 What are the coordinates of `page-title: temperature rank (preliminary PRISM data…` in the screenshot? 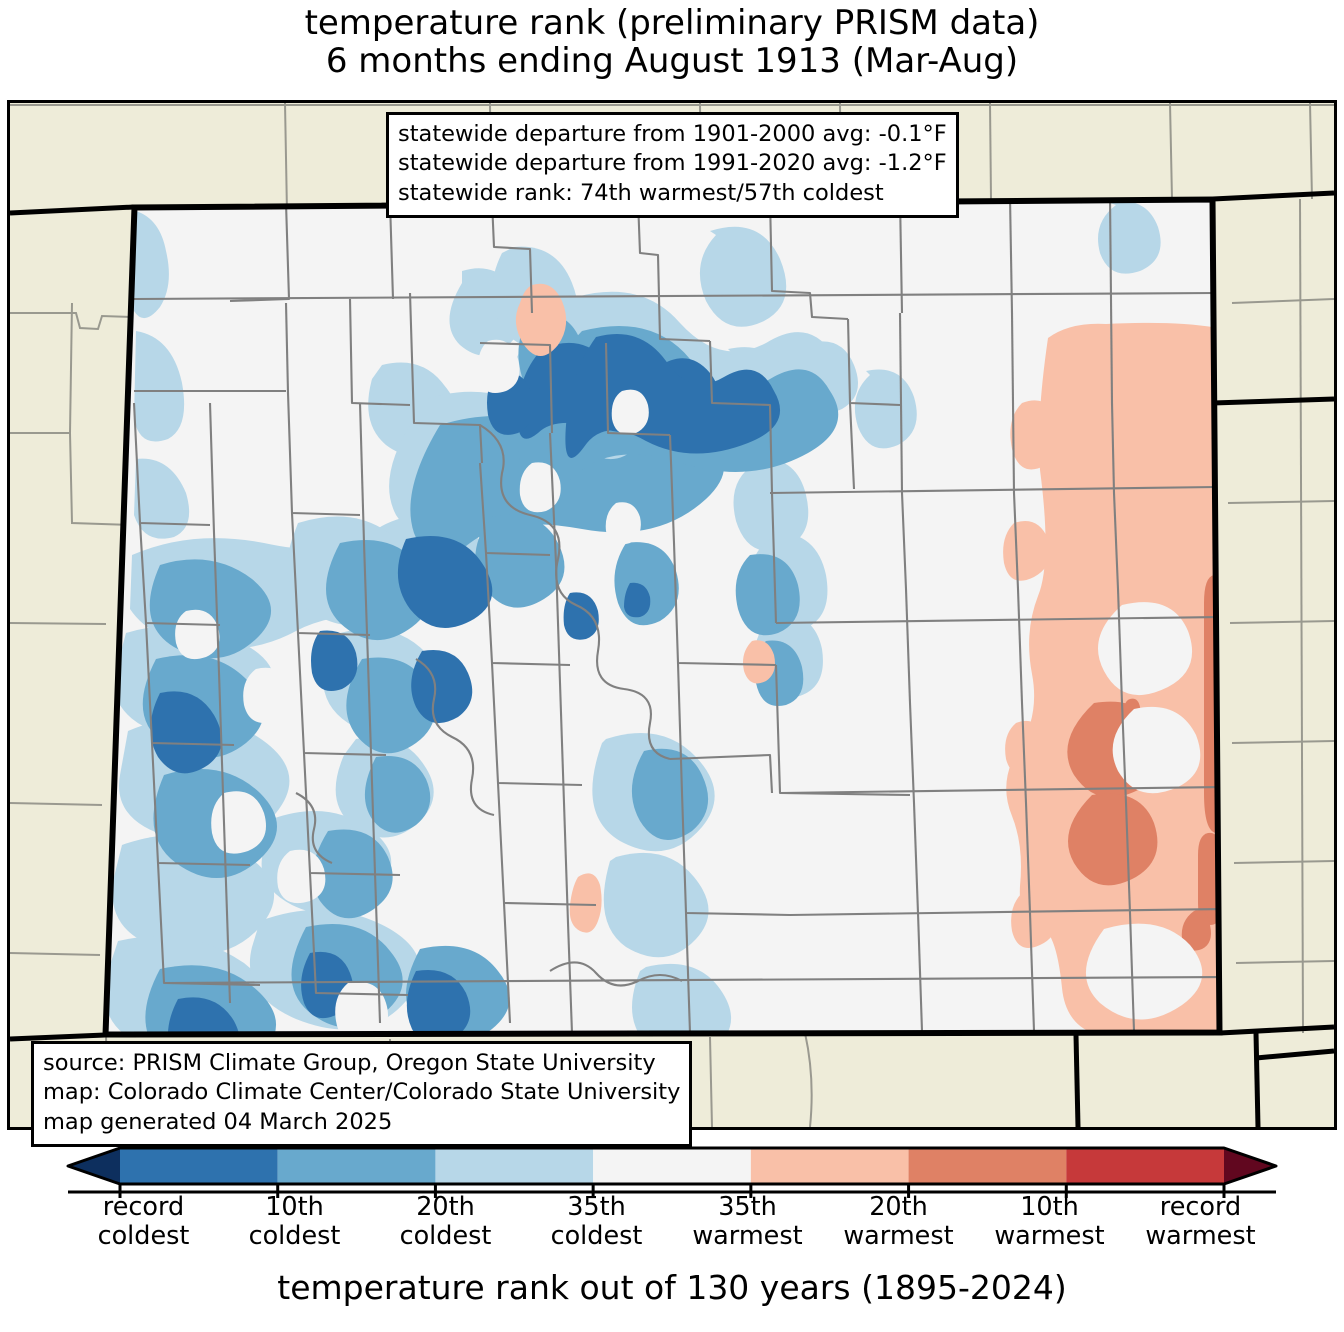 It's located at (672, 42).